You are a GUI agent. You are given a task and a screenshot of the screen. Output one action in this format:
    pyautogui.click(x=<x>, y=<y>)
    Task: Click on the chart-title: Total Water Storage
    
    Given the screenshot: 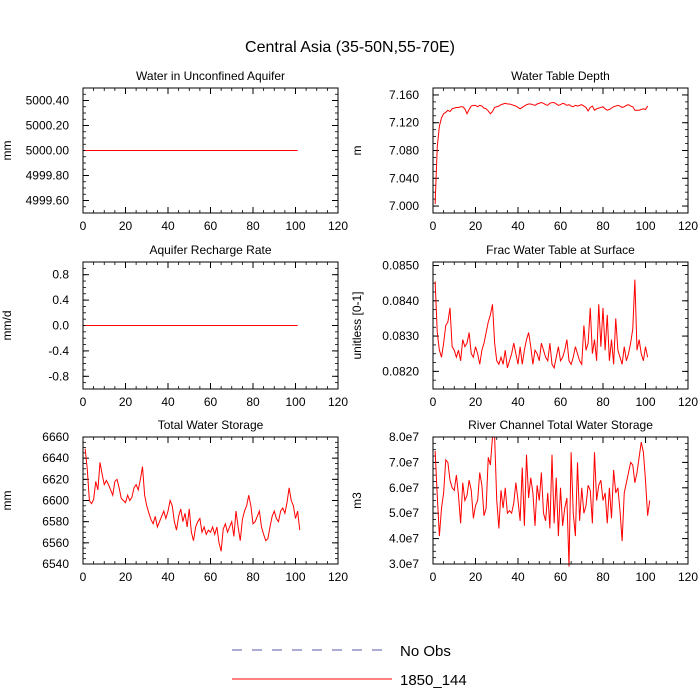 What is the action you would take?
    pyautogui.click(x=211, y=425)
    